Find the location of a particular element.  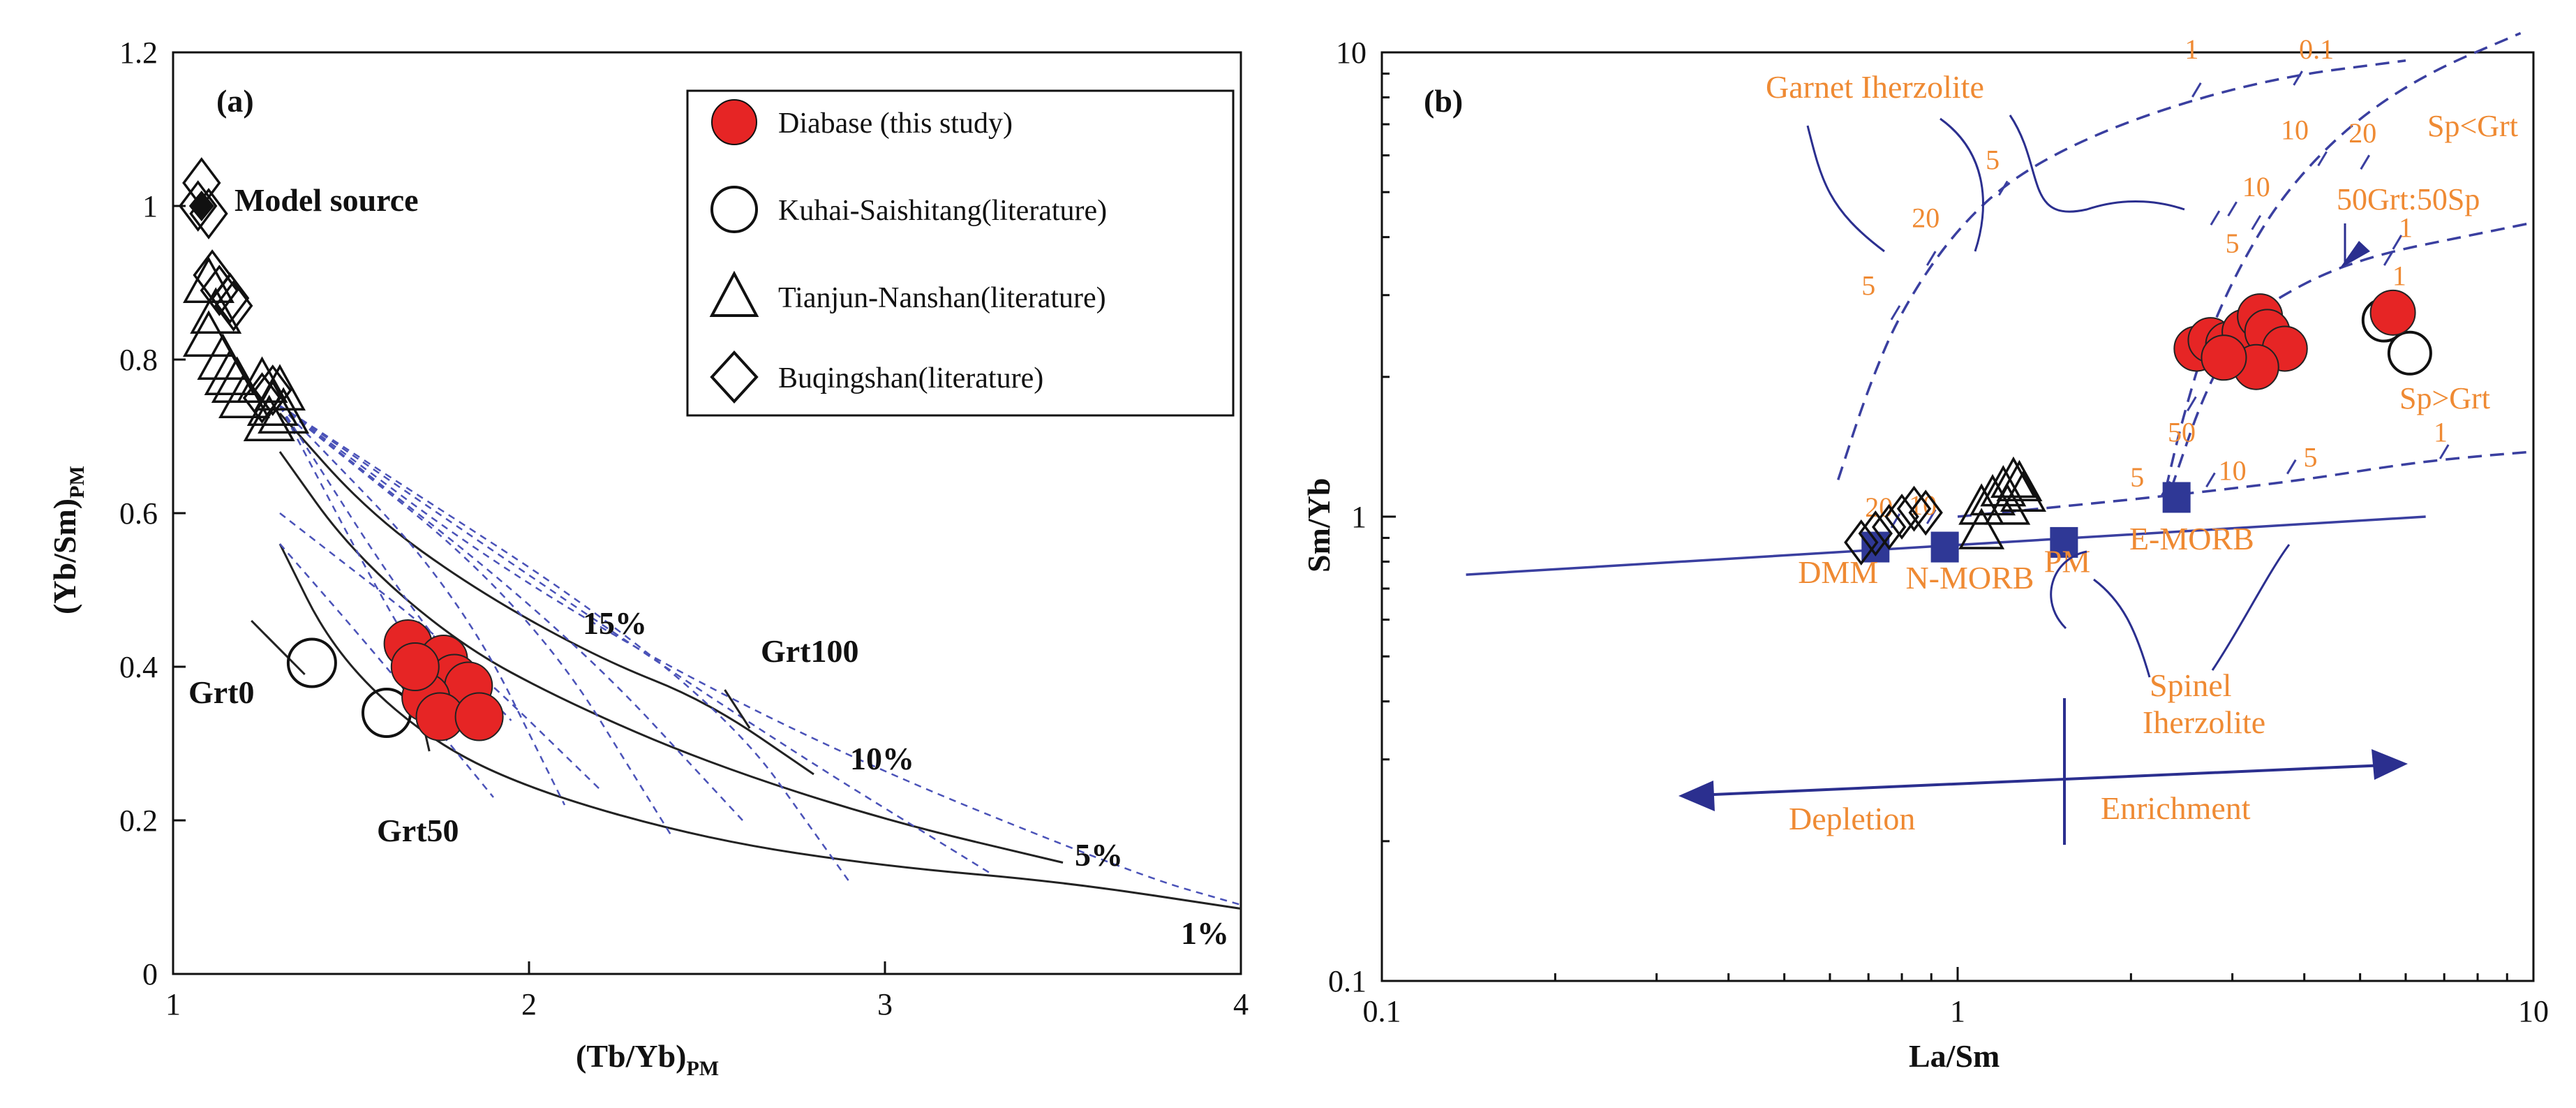

grt100-curve is located at coordinates (546, 594).